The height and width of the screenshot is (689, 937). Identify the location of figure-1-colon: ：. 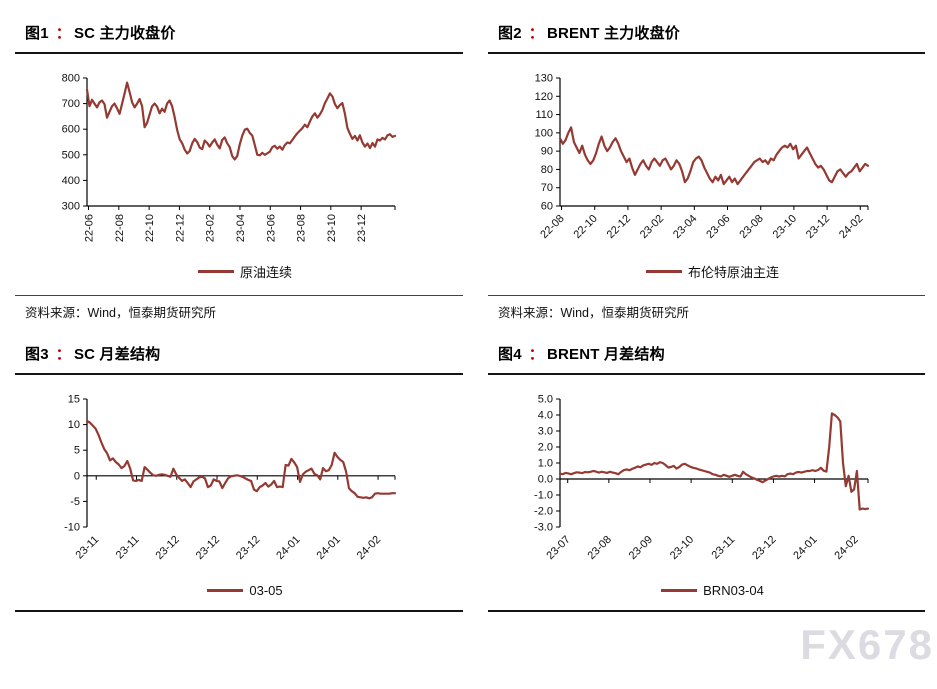
(63, 33).